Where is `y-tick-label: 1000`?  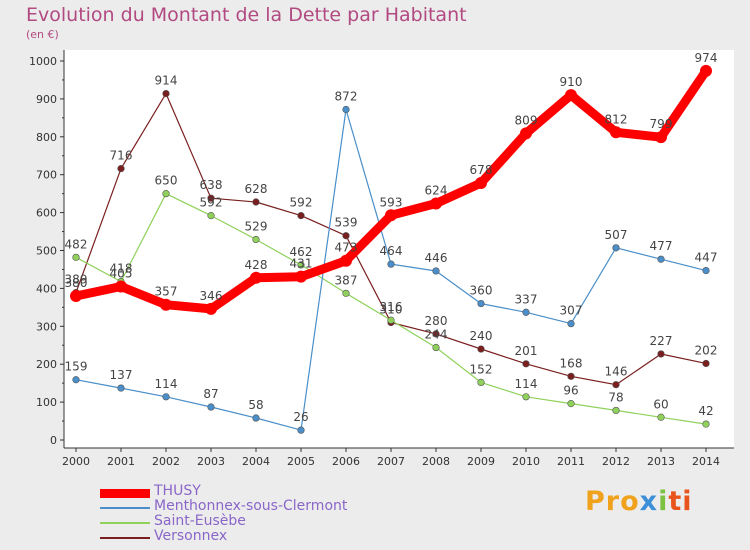
y-tick-label: 1000 is located at coordinates (43, 61).